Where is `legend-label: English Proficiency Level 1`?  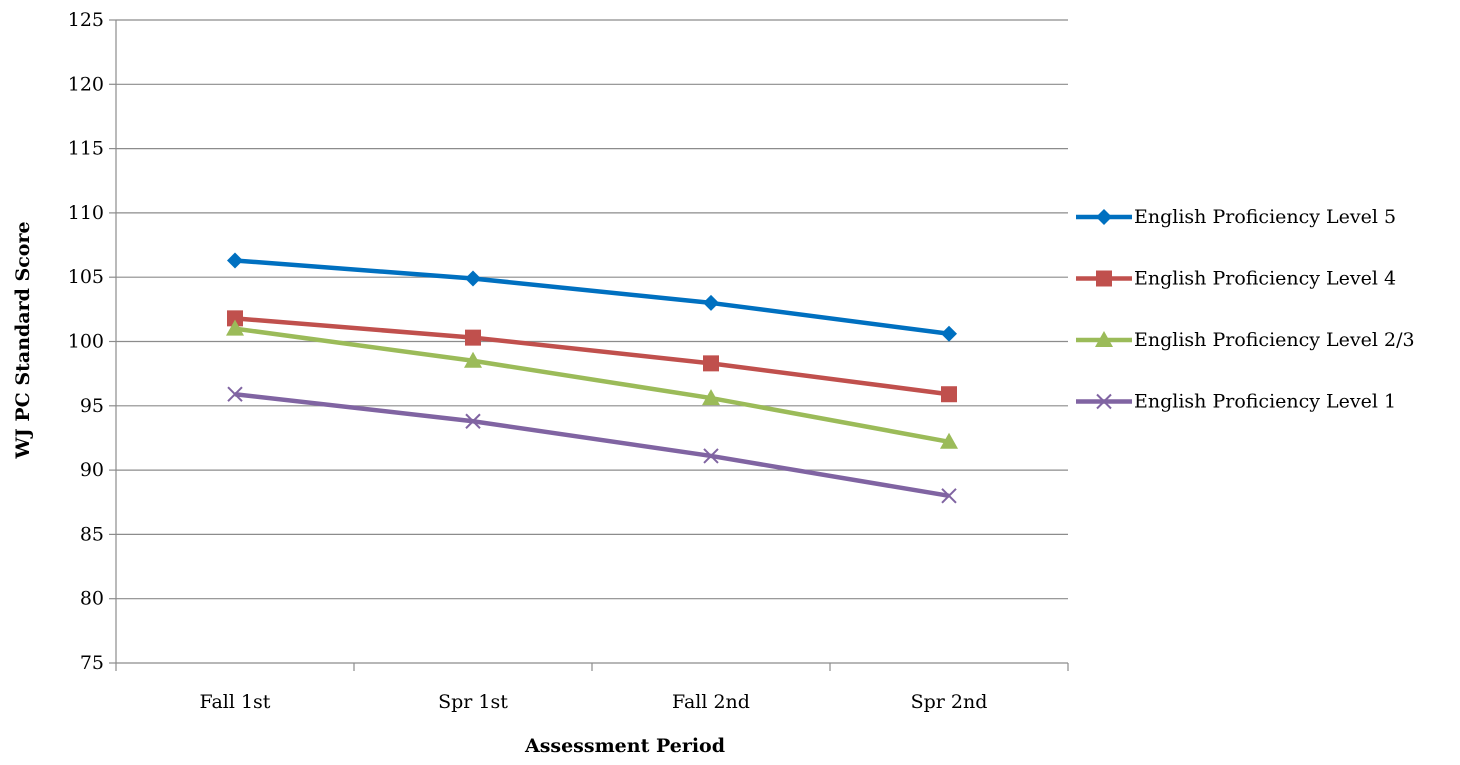 legend-label: English Proficiency Level 1 is located at coordinates (1265, 402).